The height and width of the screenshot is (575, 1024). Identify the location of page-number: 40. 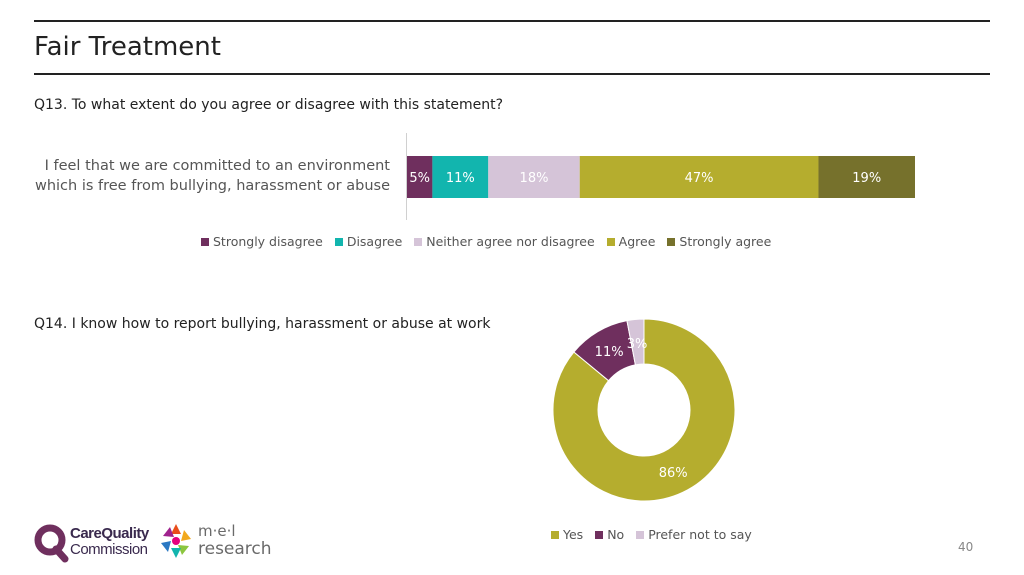
(966, 547).